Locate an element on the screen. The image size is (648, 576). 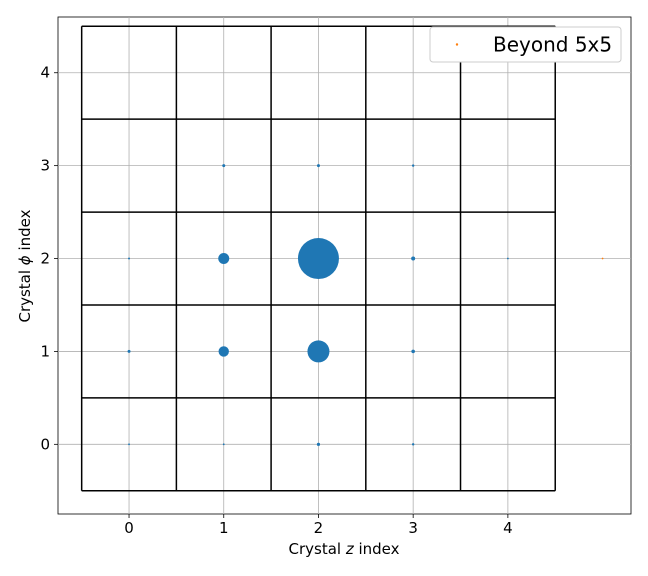
y-tick-label: 1 is located at coordinates (45, 351).